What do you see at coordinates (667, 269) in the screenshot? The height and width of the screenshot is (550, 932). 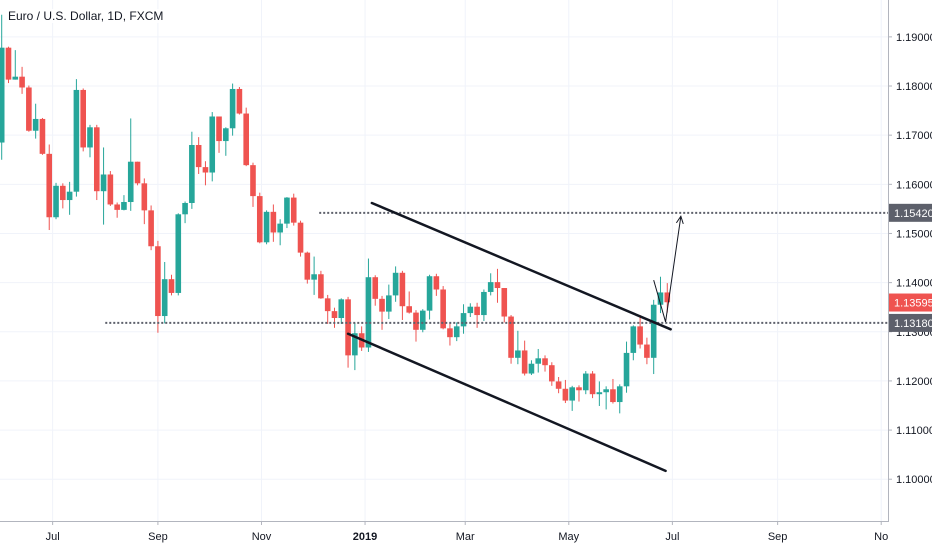 I see `projection-path` at bounding box center [667, 269].